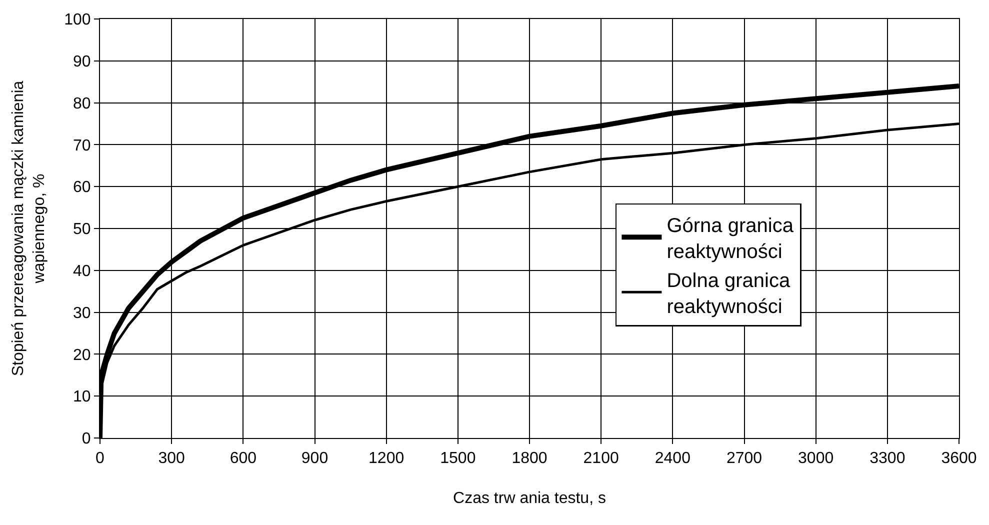 This screenshot has height=525, width=989. Describe the element at coordinates (314, 459) in the screenshot. I see `x-tick-label: 900` at that location.